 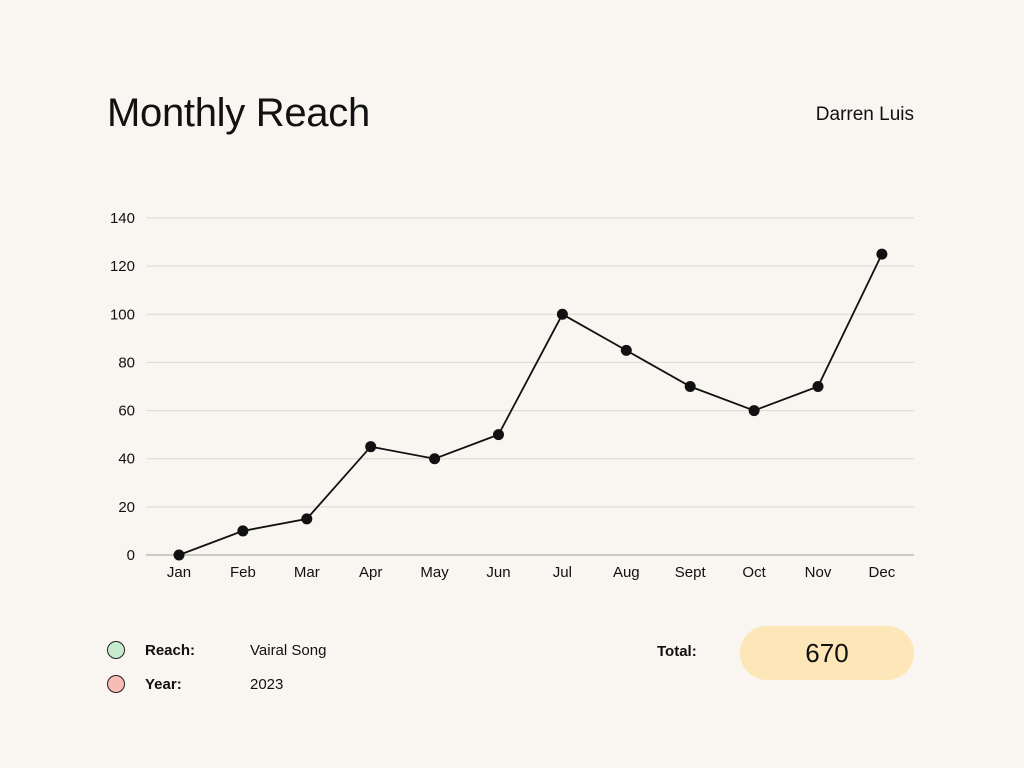 I want to click on x-tick-label: May, so click(x=434, y=572).